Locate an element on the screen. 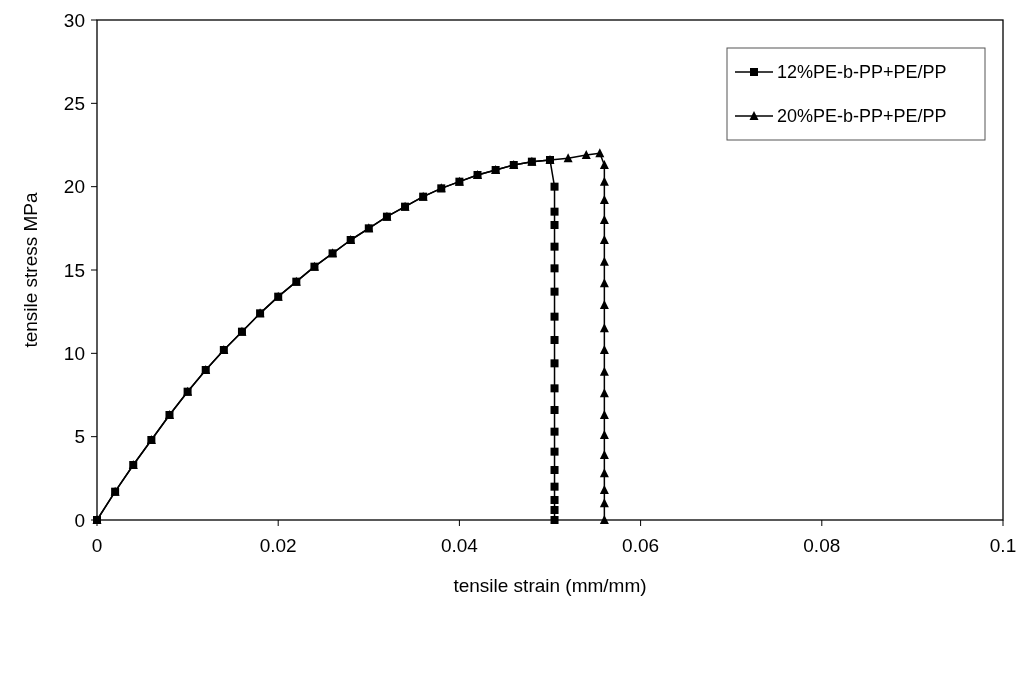 The image size is (1020, 692). x-tick-label: 0.06 is located at coordinates (641, 545).